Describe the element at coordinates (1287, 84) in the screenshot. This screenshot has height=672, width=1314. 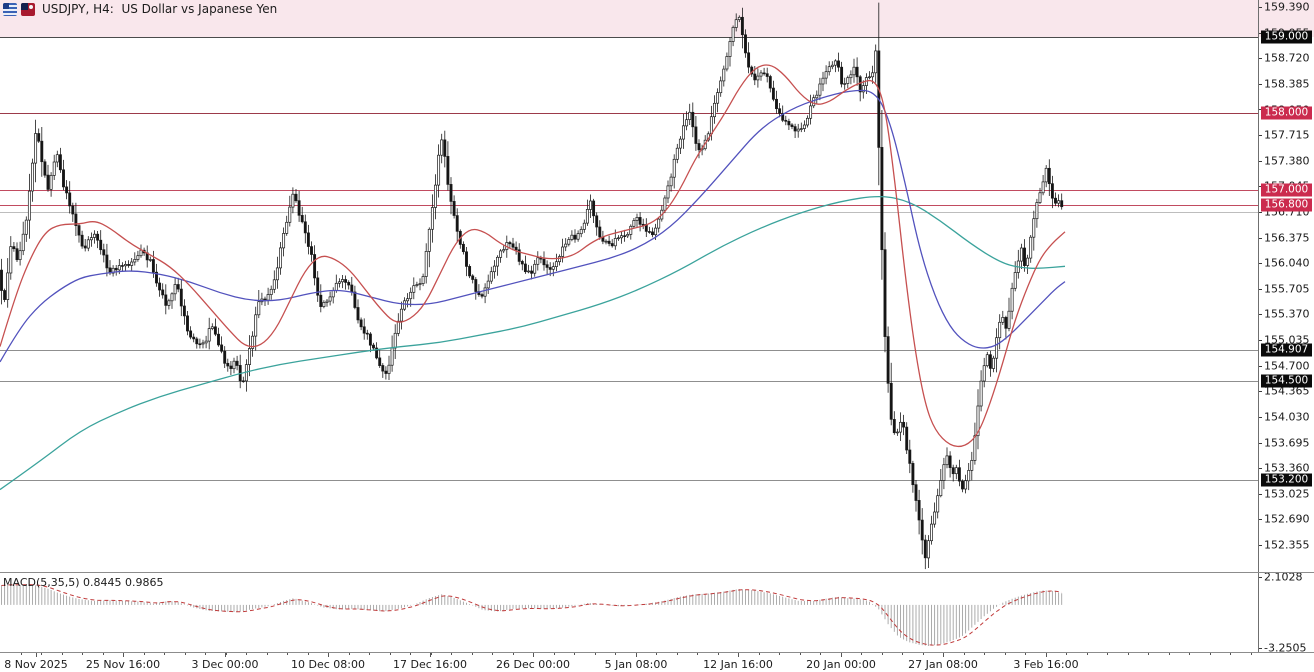
I see `price-tick-label: 158.385` at that location.